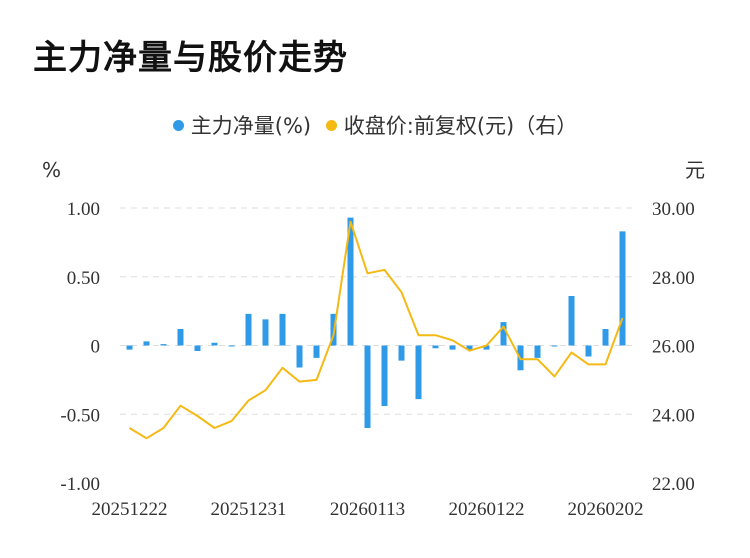 This screenshot has width=750, height=558. Describe the element at coordinates (460, 126) in the screenshot. I see `legend-label-close-price: 收盘价:前复权(元)（右）` at that location.